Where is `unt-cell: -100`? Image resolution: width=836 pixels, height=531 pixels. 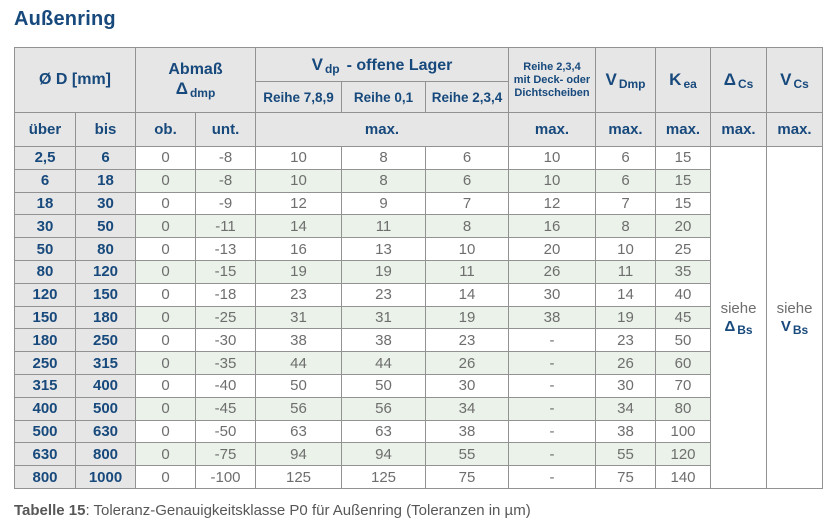 unt-cell: -100 is located at coordinates (225, 477).